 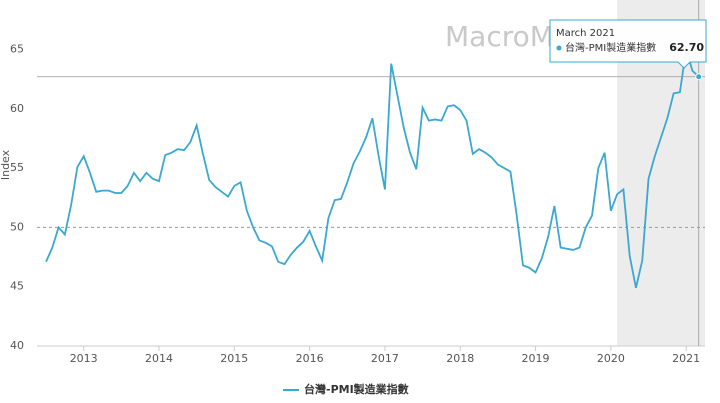 I want to click on x-tick-label: 2016, so click(x=310, y=358).